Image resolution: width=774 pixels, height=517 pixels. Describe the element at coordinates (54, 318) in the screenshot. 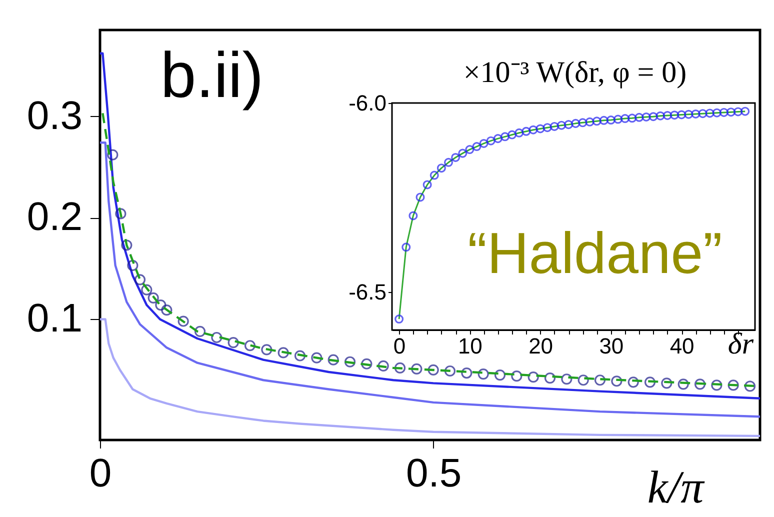

I see `y-tick-label: 0.1` at that location.